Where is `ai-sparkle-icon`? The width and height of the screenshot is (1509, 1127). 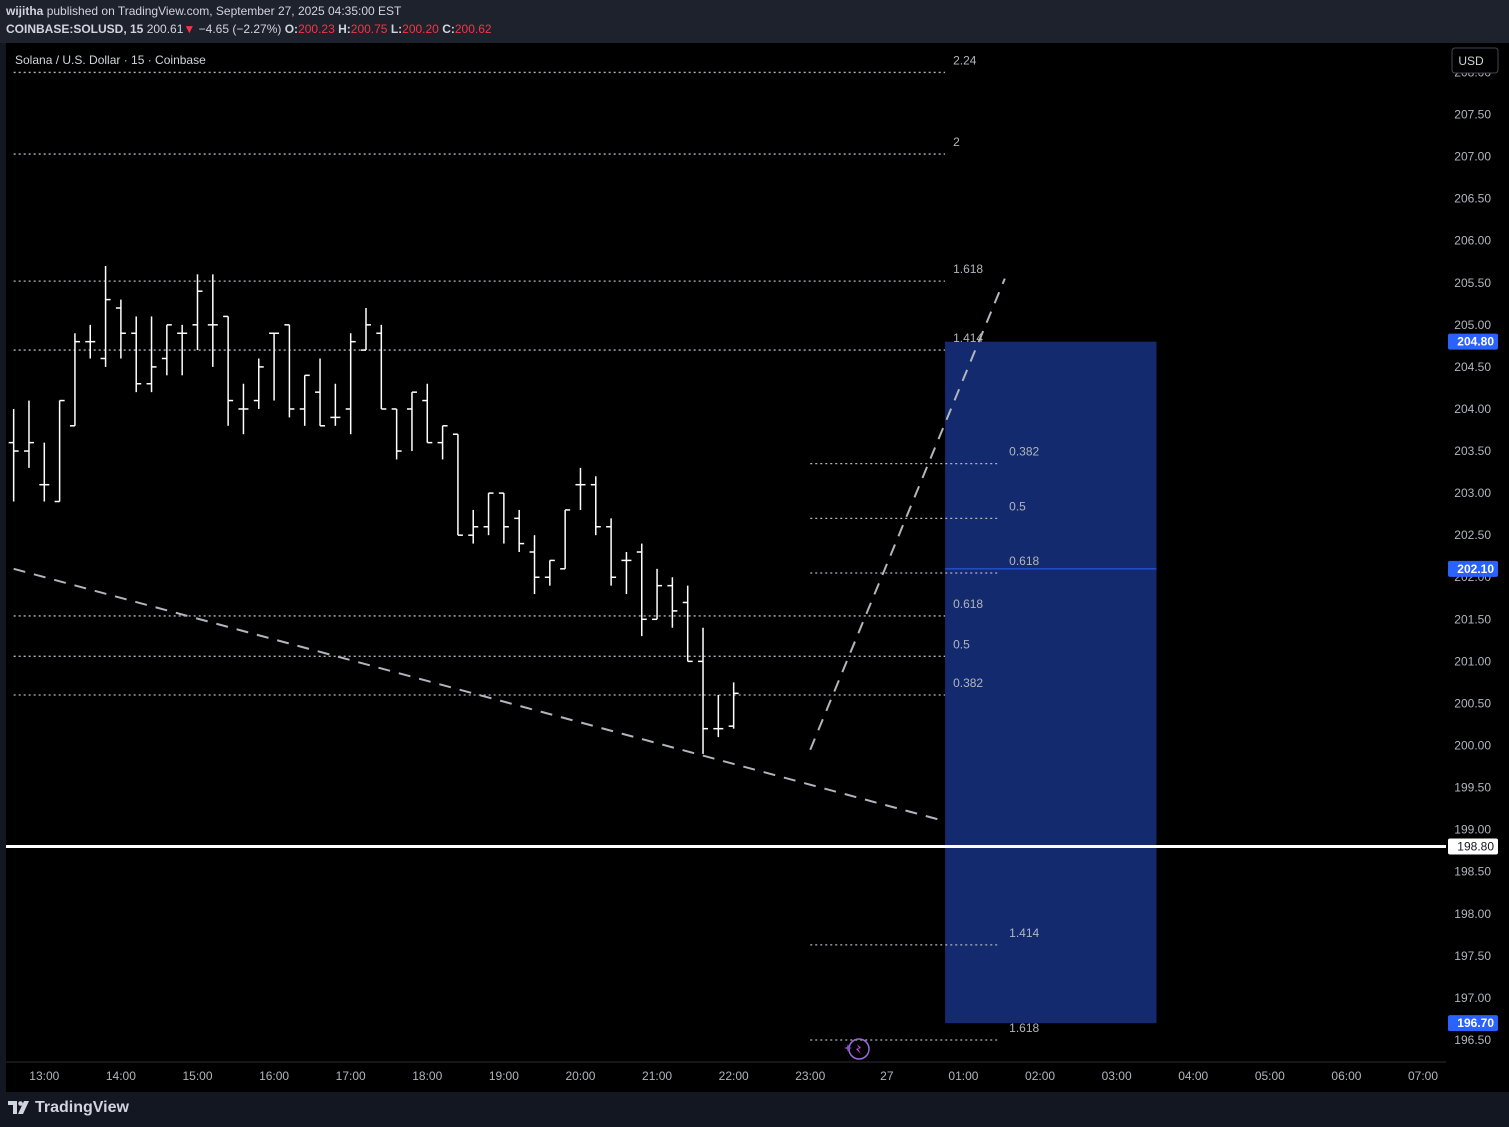
ai-sparkle-icon is located at coordinates (857, 1049).